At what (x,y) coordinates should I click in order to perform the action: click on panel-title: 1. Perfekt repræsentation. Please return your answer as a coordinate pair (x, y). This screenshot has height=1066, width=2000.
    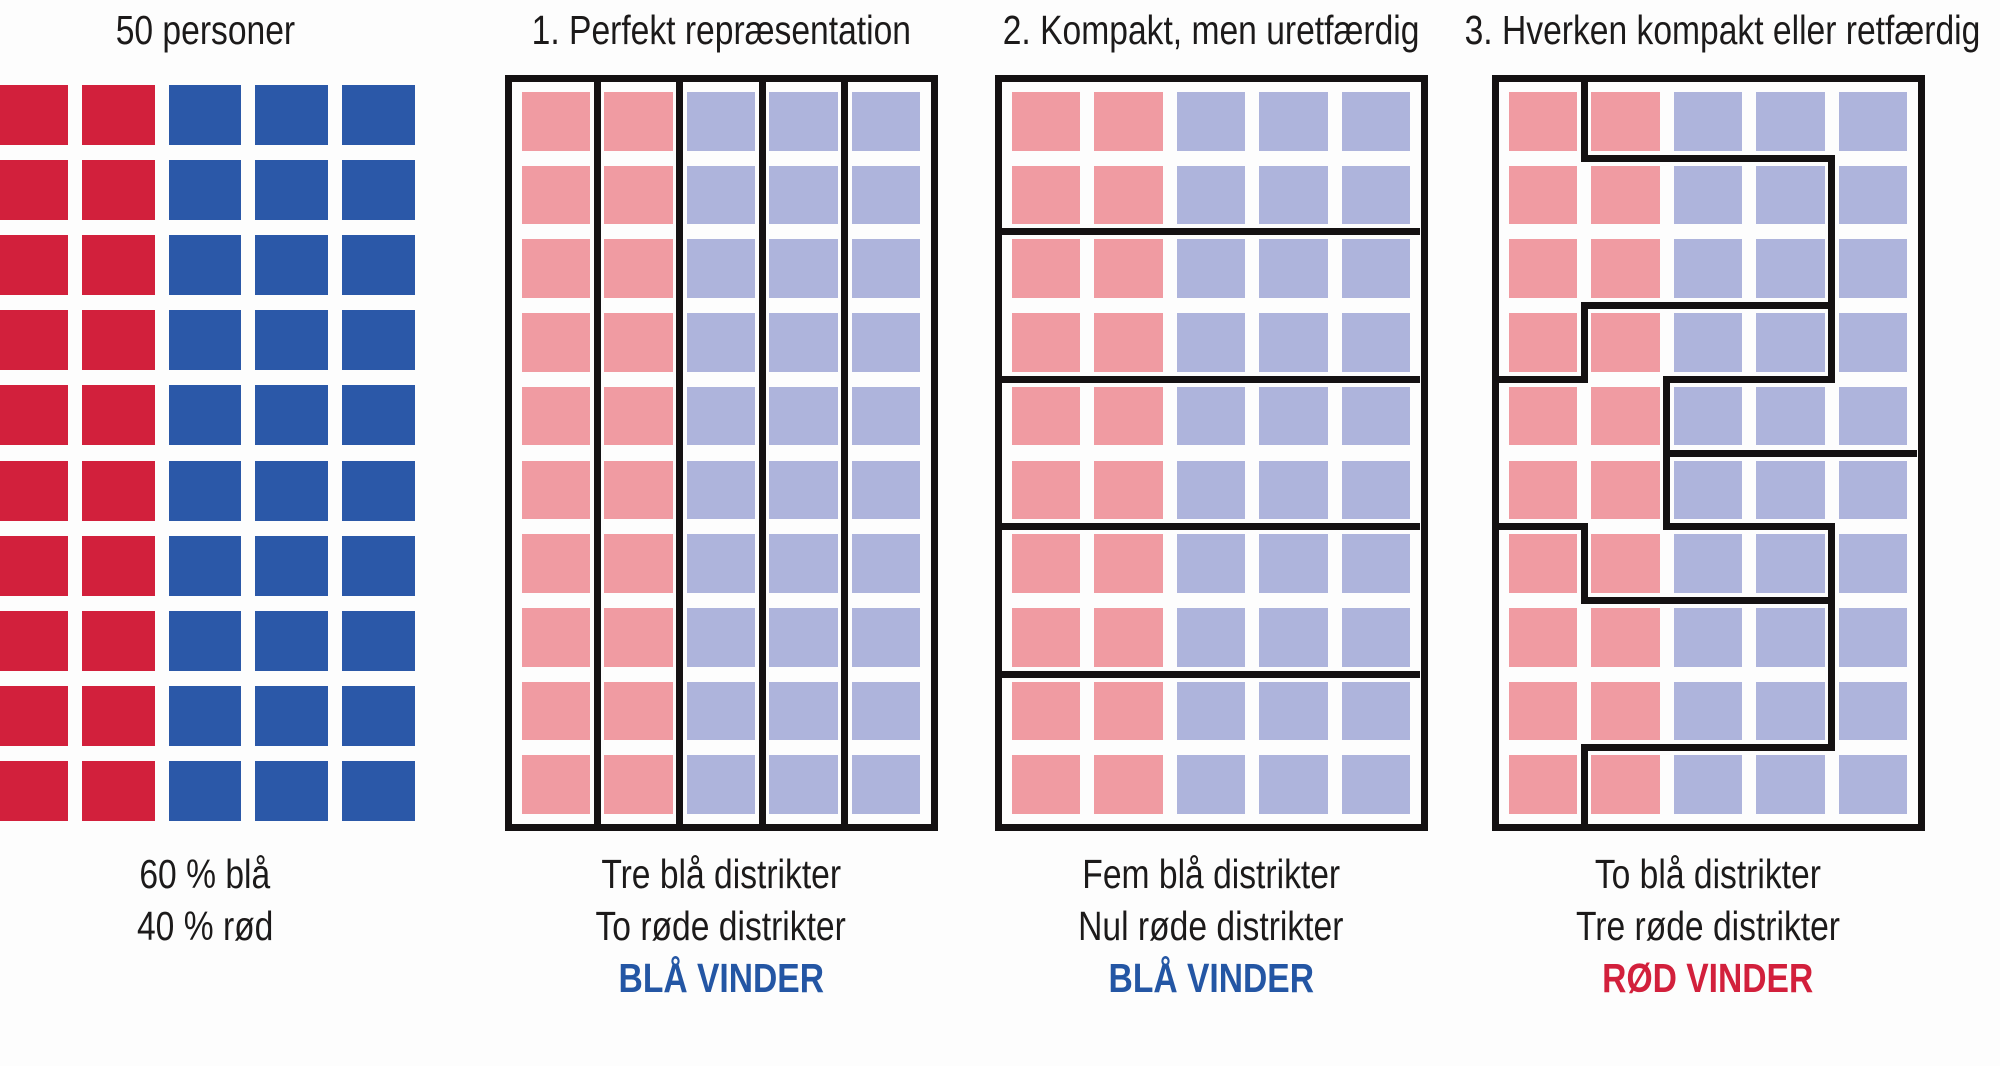
    Looking at the image, I should click on (721, 30).